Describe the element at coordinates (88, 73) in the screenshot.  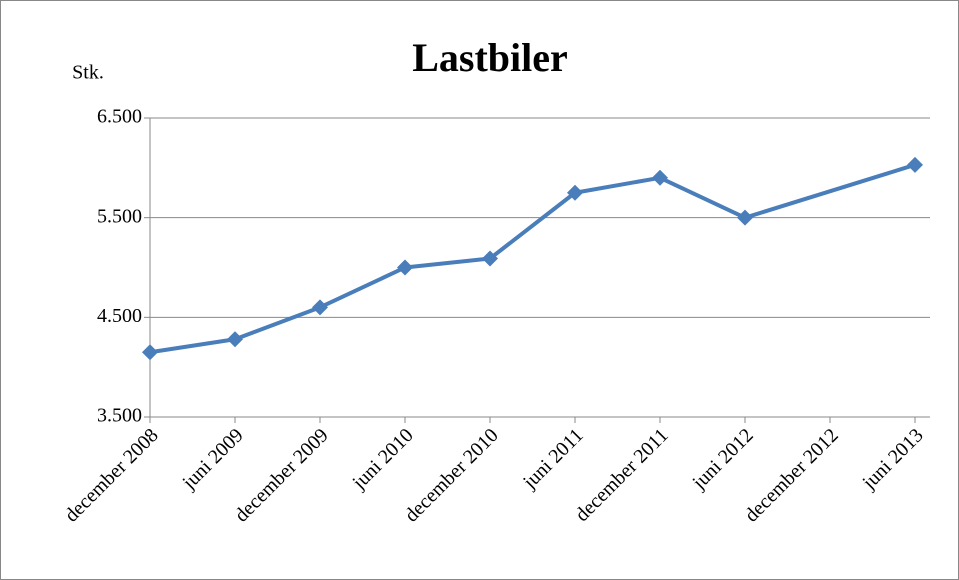
I see `y-axis-label: Stk.` at that location.